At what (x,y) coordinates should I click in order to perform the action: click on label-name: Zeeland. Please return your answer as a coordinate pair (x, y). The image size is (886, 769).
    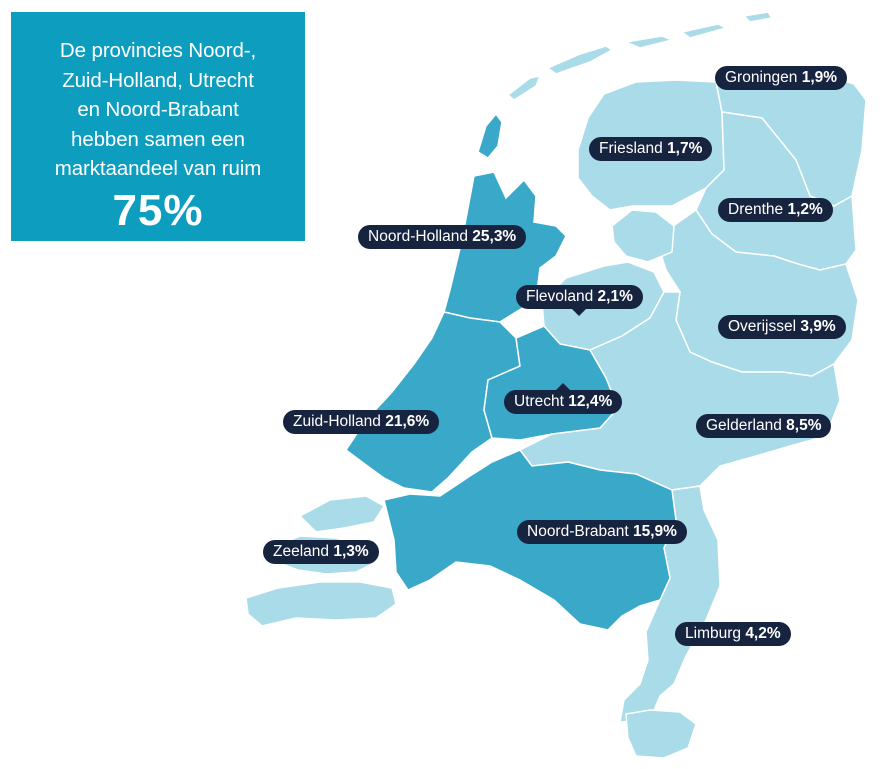
    Looking at the image, I should click on (301, 551).